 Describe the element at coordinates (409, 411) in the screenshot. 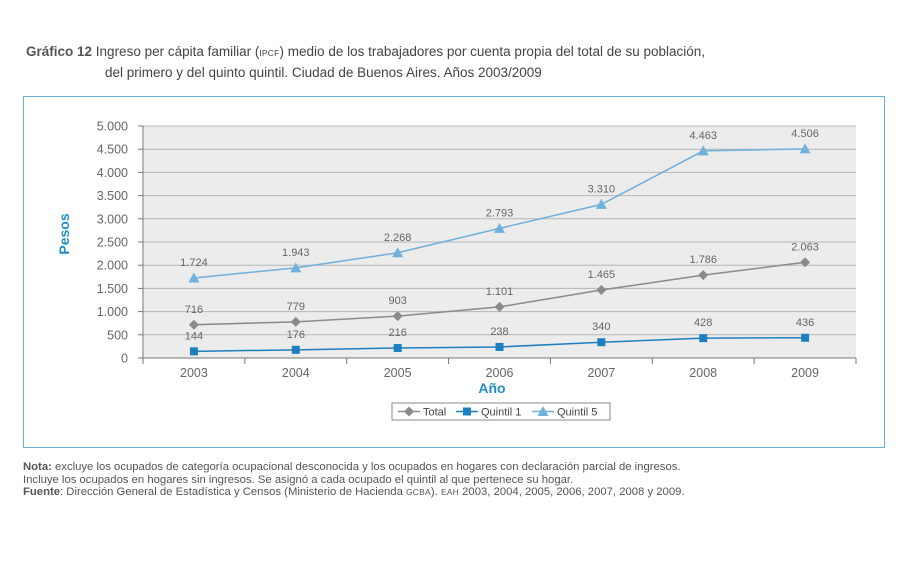

I see `legend-marker-total` at that location.